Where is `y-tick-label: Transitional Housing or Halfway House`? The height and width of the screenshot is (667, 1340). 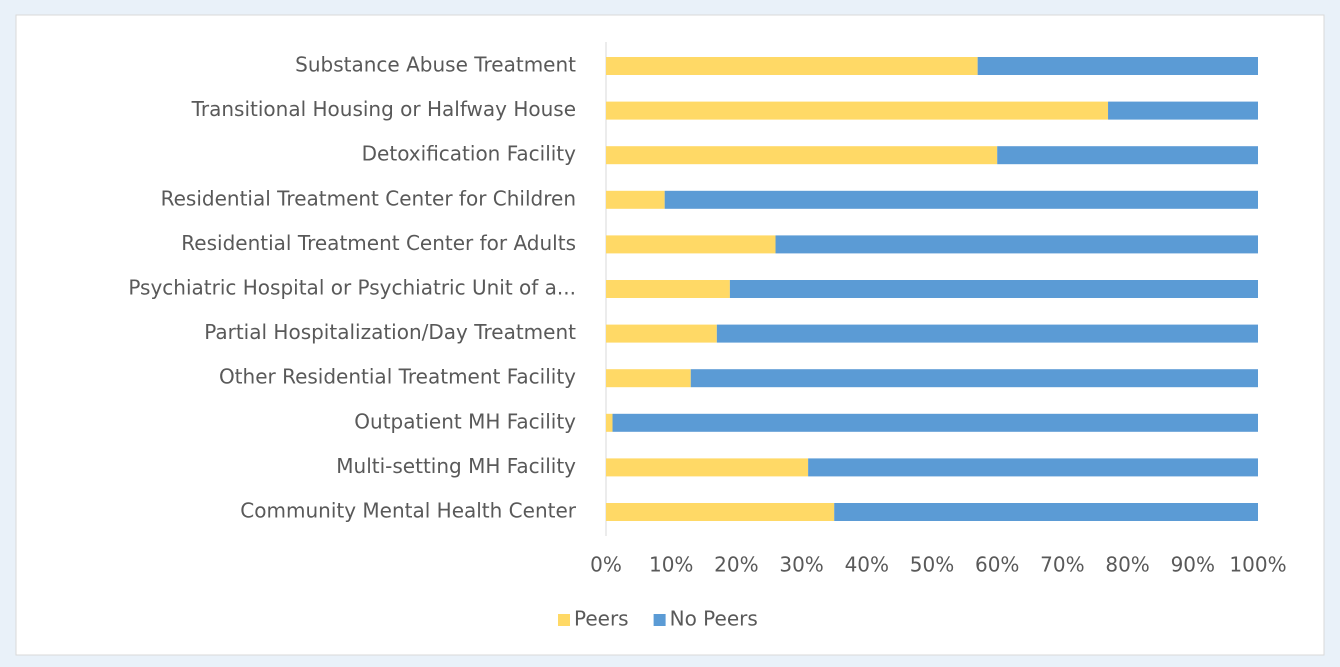 y-tick-label: Transitional Housing or Halfway House is located at coordinates (383, 109).